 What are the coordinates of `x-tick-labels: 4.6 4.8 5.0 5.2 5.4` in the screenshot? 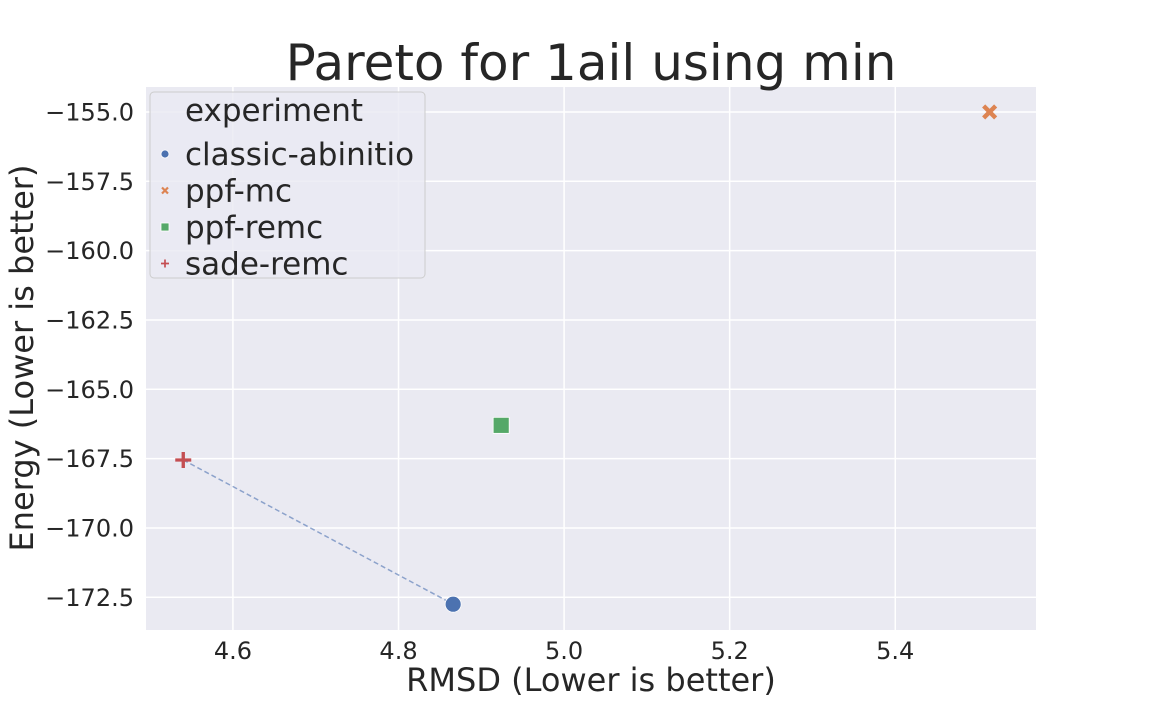 It's located at (564, 651).